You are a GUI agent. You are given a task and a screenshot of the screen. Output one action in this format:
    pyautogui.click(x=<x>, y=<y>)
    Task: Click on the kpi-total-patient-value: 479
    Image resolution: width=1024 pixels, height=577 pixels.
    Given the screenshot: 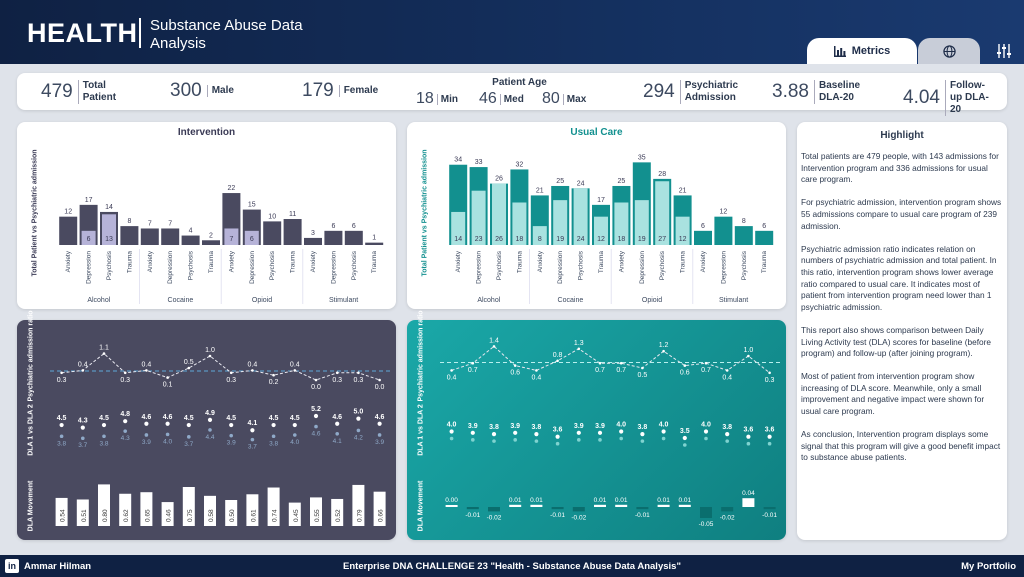 What is the action you would take?
    pyautogui.click(x=57, y=91)
    